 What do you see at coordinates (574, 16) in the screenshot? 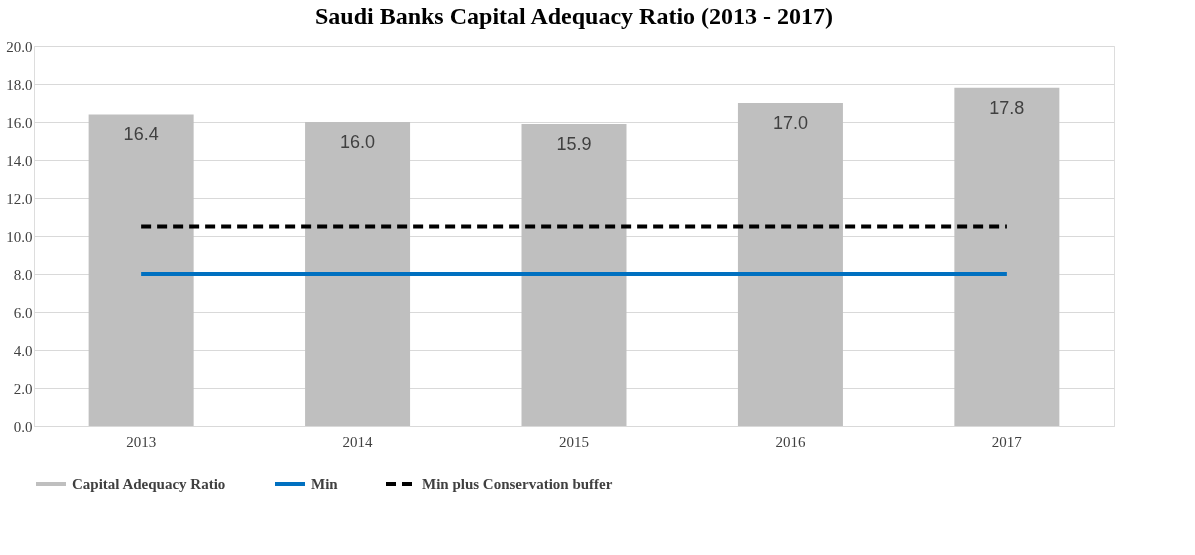
I see `chart-title: Saudi Banks Capital Adequacy Ratio (2013 - 2017)` at bounding box center [574, 16].